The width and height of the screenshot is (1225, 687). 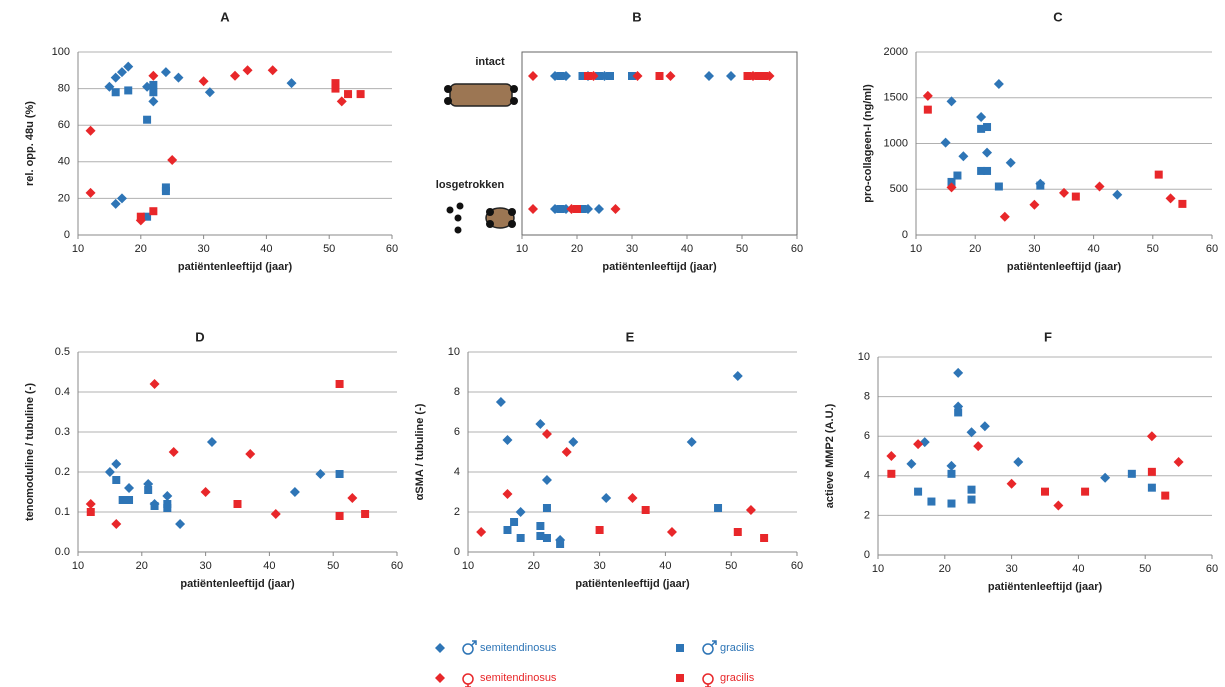 I want to click on legend-marker, so click(x=680, y=678).